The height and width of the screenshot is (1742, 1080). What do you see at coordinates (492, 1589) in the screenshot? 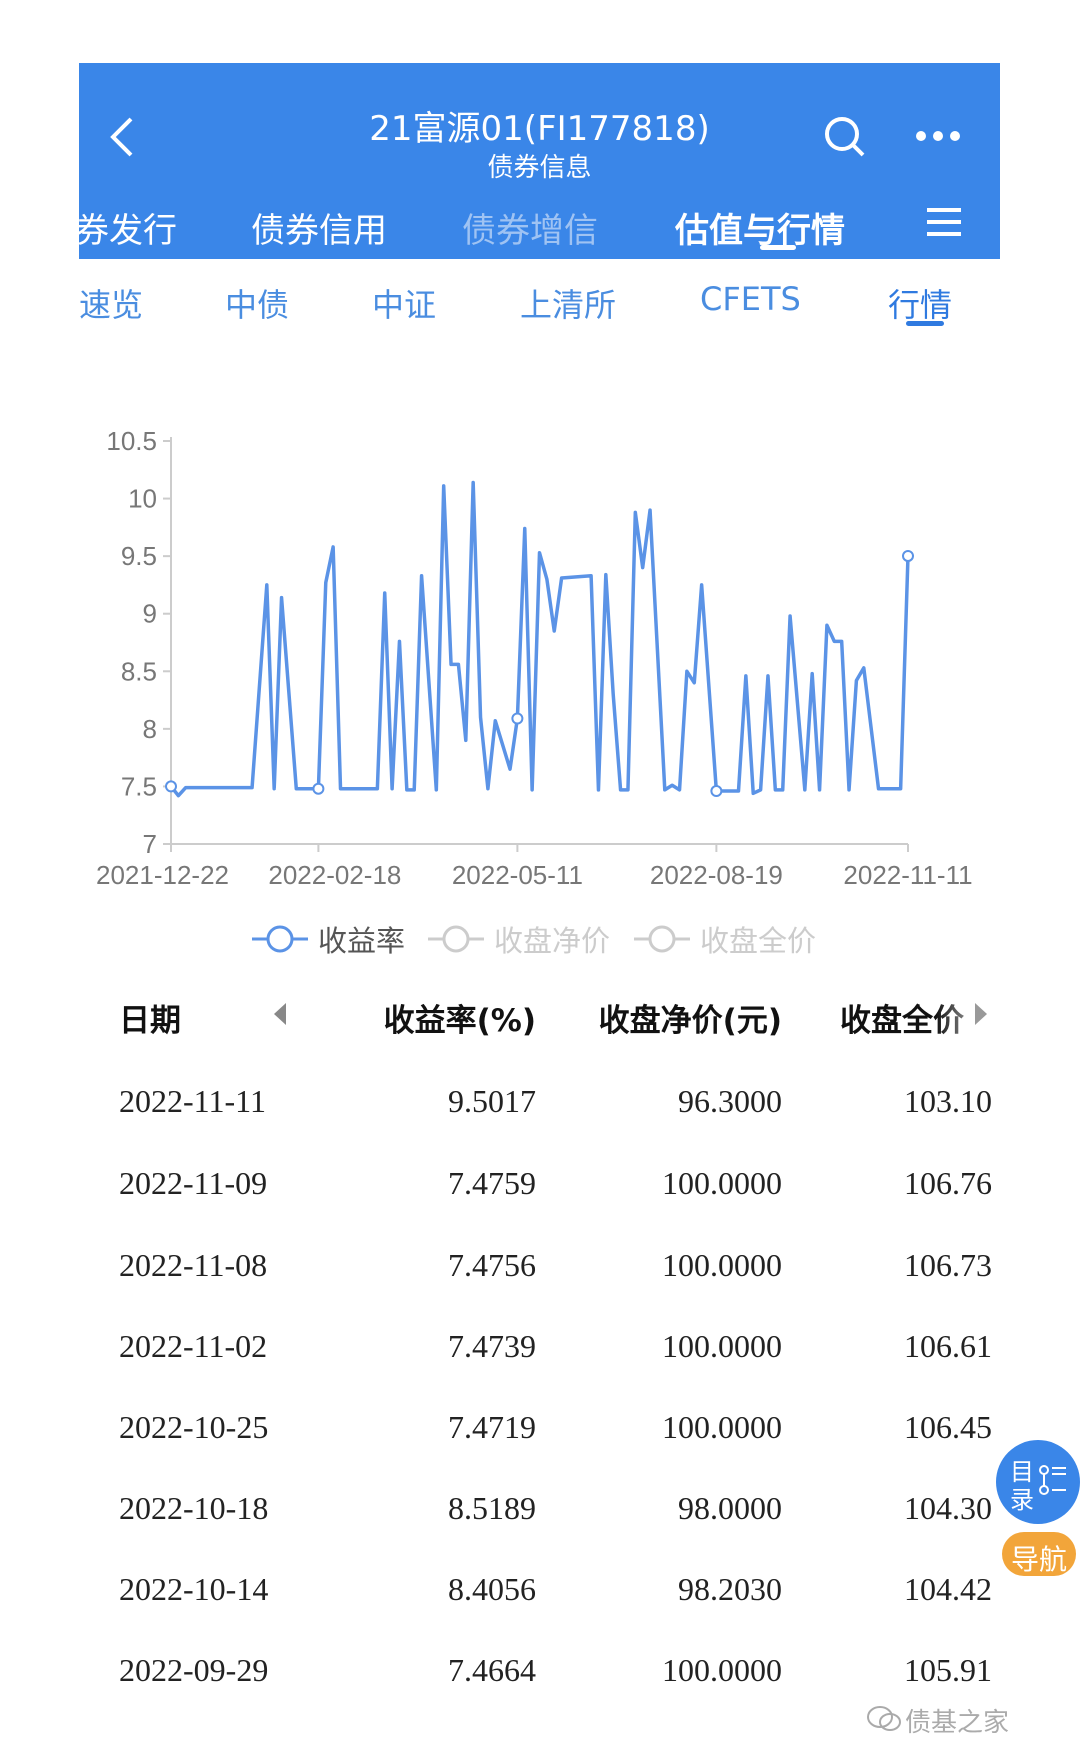
I see `yield-cell: 8.4056` at bounding box center [492, 1589].